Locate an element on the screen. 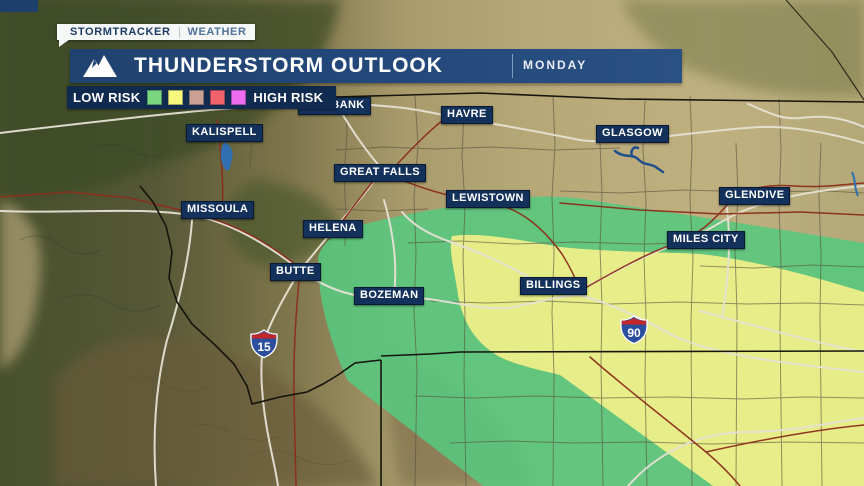 The height and width of the screenshot is (486, 864). city-label-great-falls: GREAT FALLS is located at coordinates (380, 173).